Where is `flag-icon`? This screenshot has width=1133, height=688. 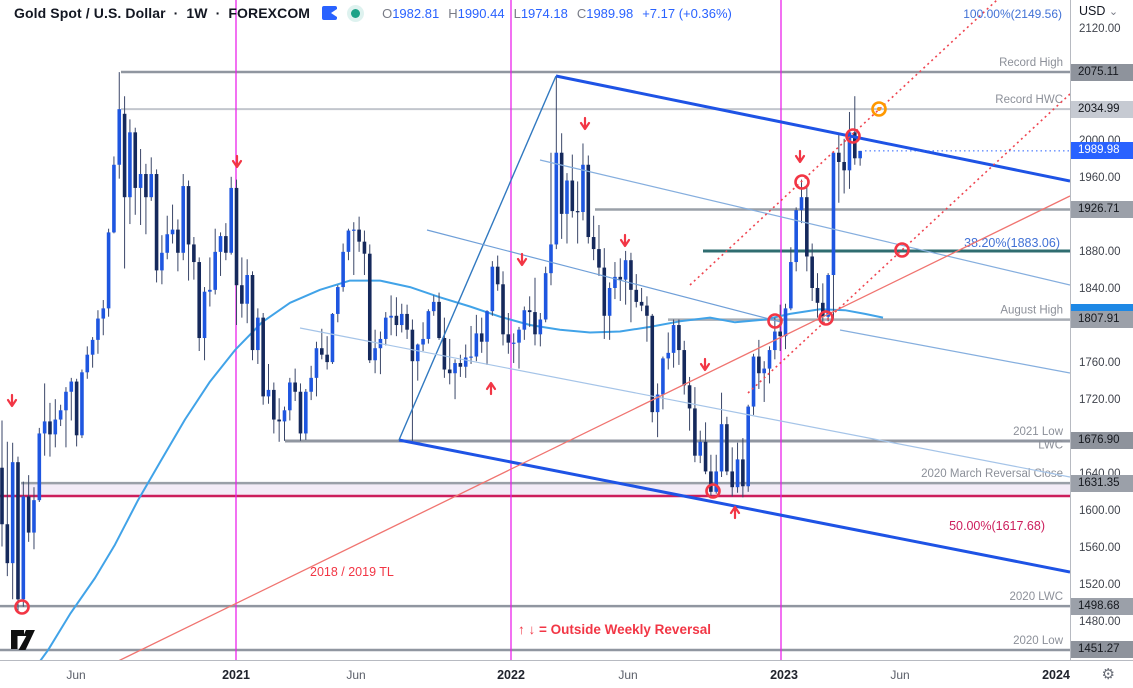 flag-icon is located at coordinates (330, 13).